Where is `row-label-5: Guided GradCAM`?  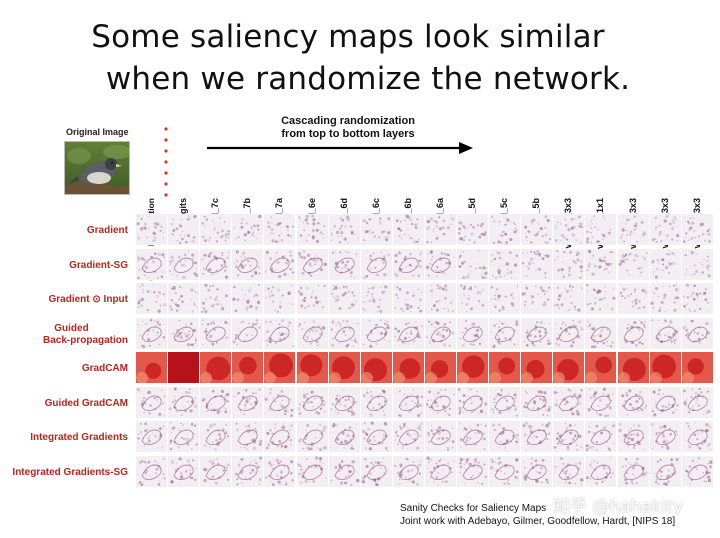
row-label-5: Guided GradCAM is located at coordinates (86, 403).